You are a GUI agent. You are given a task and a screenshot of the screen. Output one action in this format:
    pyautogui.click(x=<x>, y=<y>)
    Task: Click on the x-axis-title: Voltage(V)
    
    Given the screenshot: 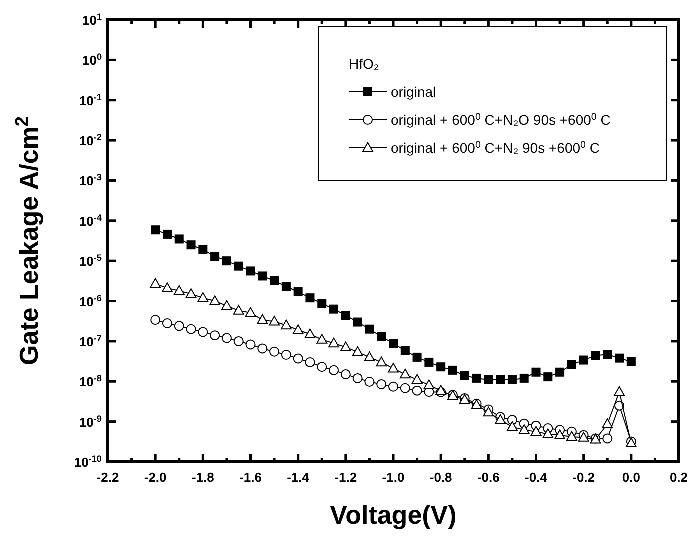 What is the action you would take?
    pyautogui.click(x=393, y=515)
    